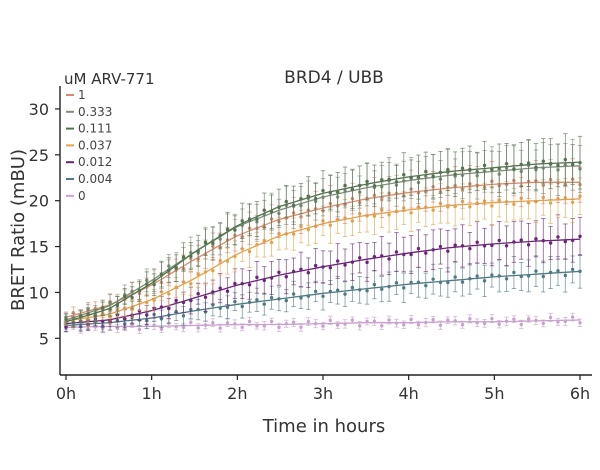  Describe the element at coordinates (82, 95) in the screenshot. I see `legend-label: 1` at that location.